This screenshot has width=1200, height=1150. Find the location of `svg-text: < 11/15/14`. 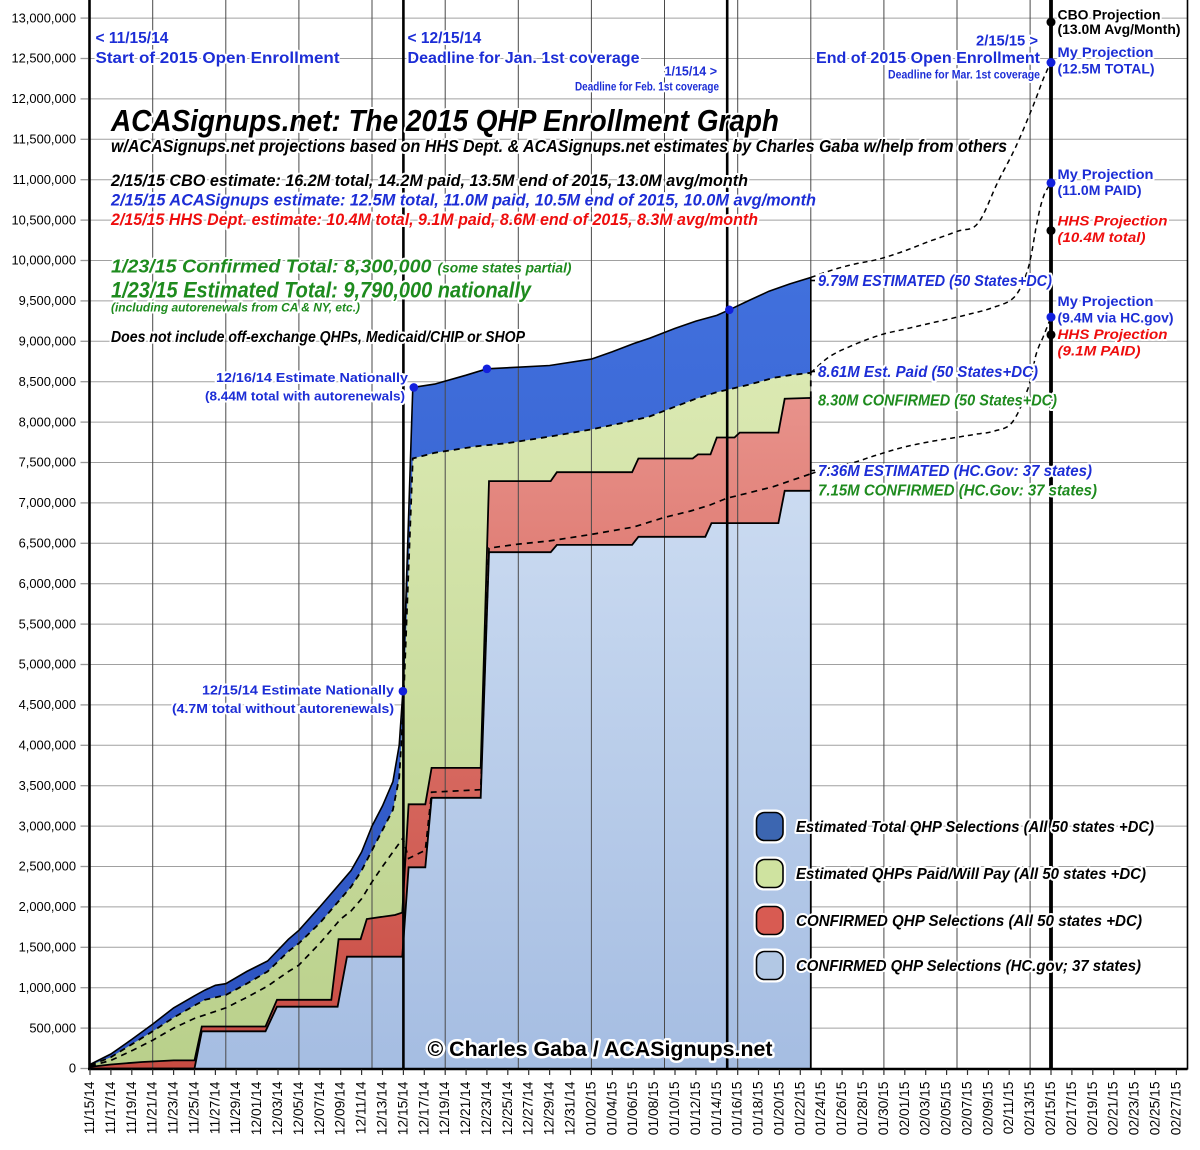

svg-text: < 11/15/14 is located at coordinates (132, 38).